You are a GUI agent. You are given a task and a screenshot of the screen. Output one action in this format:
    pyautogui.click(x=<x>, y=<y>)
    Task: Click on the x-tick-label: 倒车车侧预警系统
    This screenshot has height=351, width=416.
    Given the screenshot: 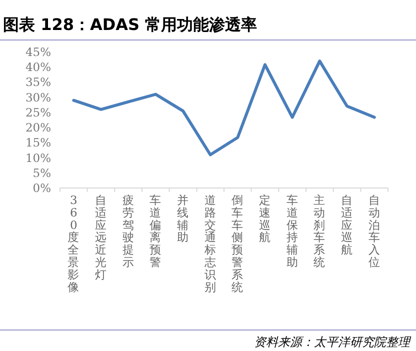 What is the action you would take?
    pyautogui.click(x=238, y=243)
    